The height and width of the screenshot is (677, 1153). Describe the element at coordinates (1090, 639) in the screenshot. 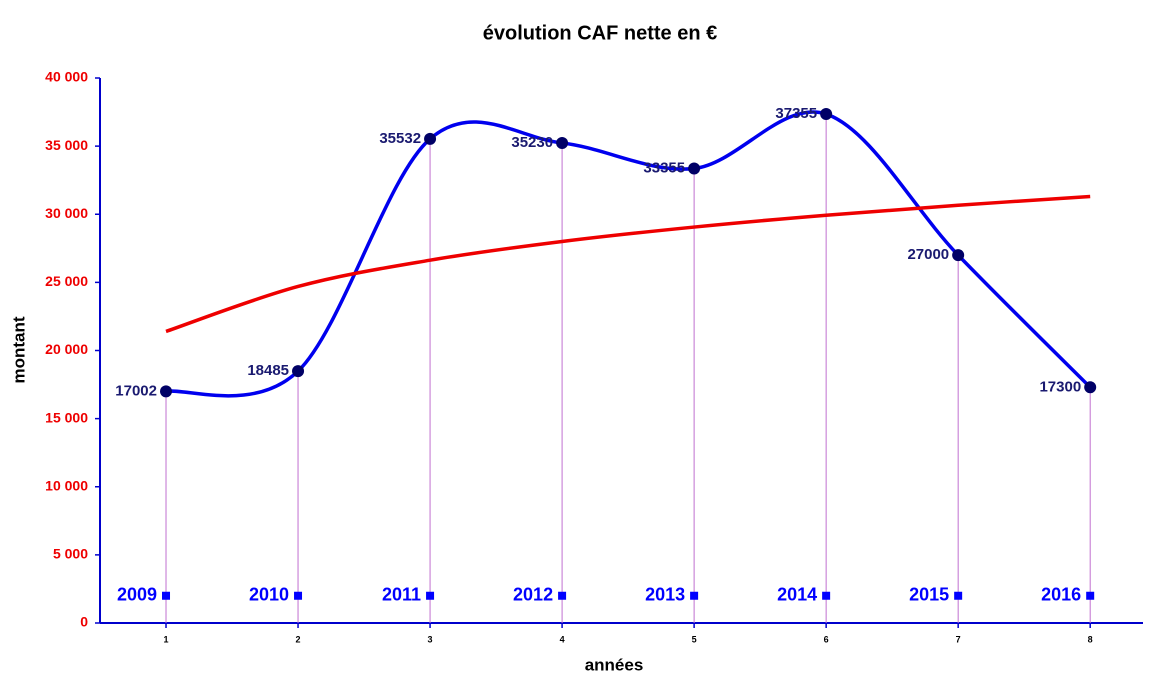

I see `x-tick-label: 8` at that location.